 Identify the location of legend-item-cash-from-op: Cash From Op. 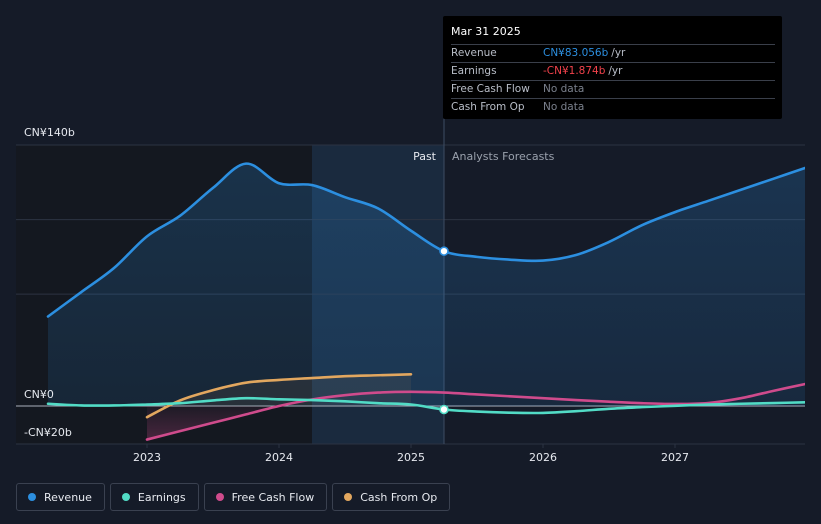
(391, 497).